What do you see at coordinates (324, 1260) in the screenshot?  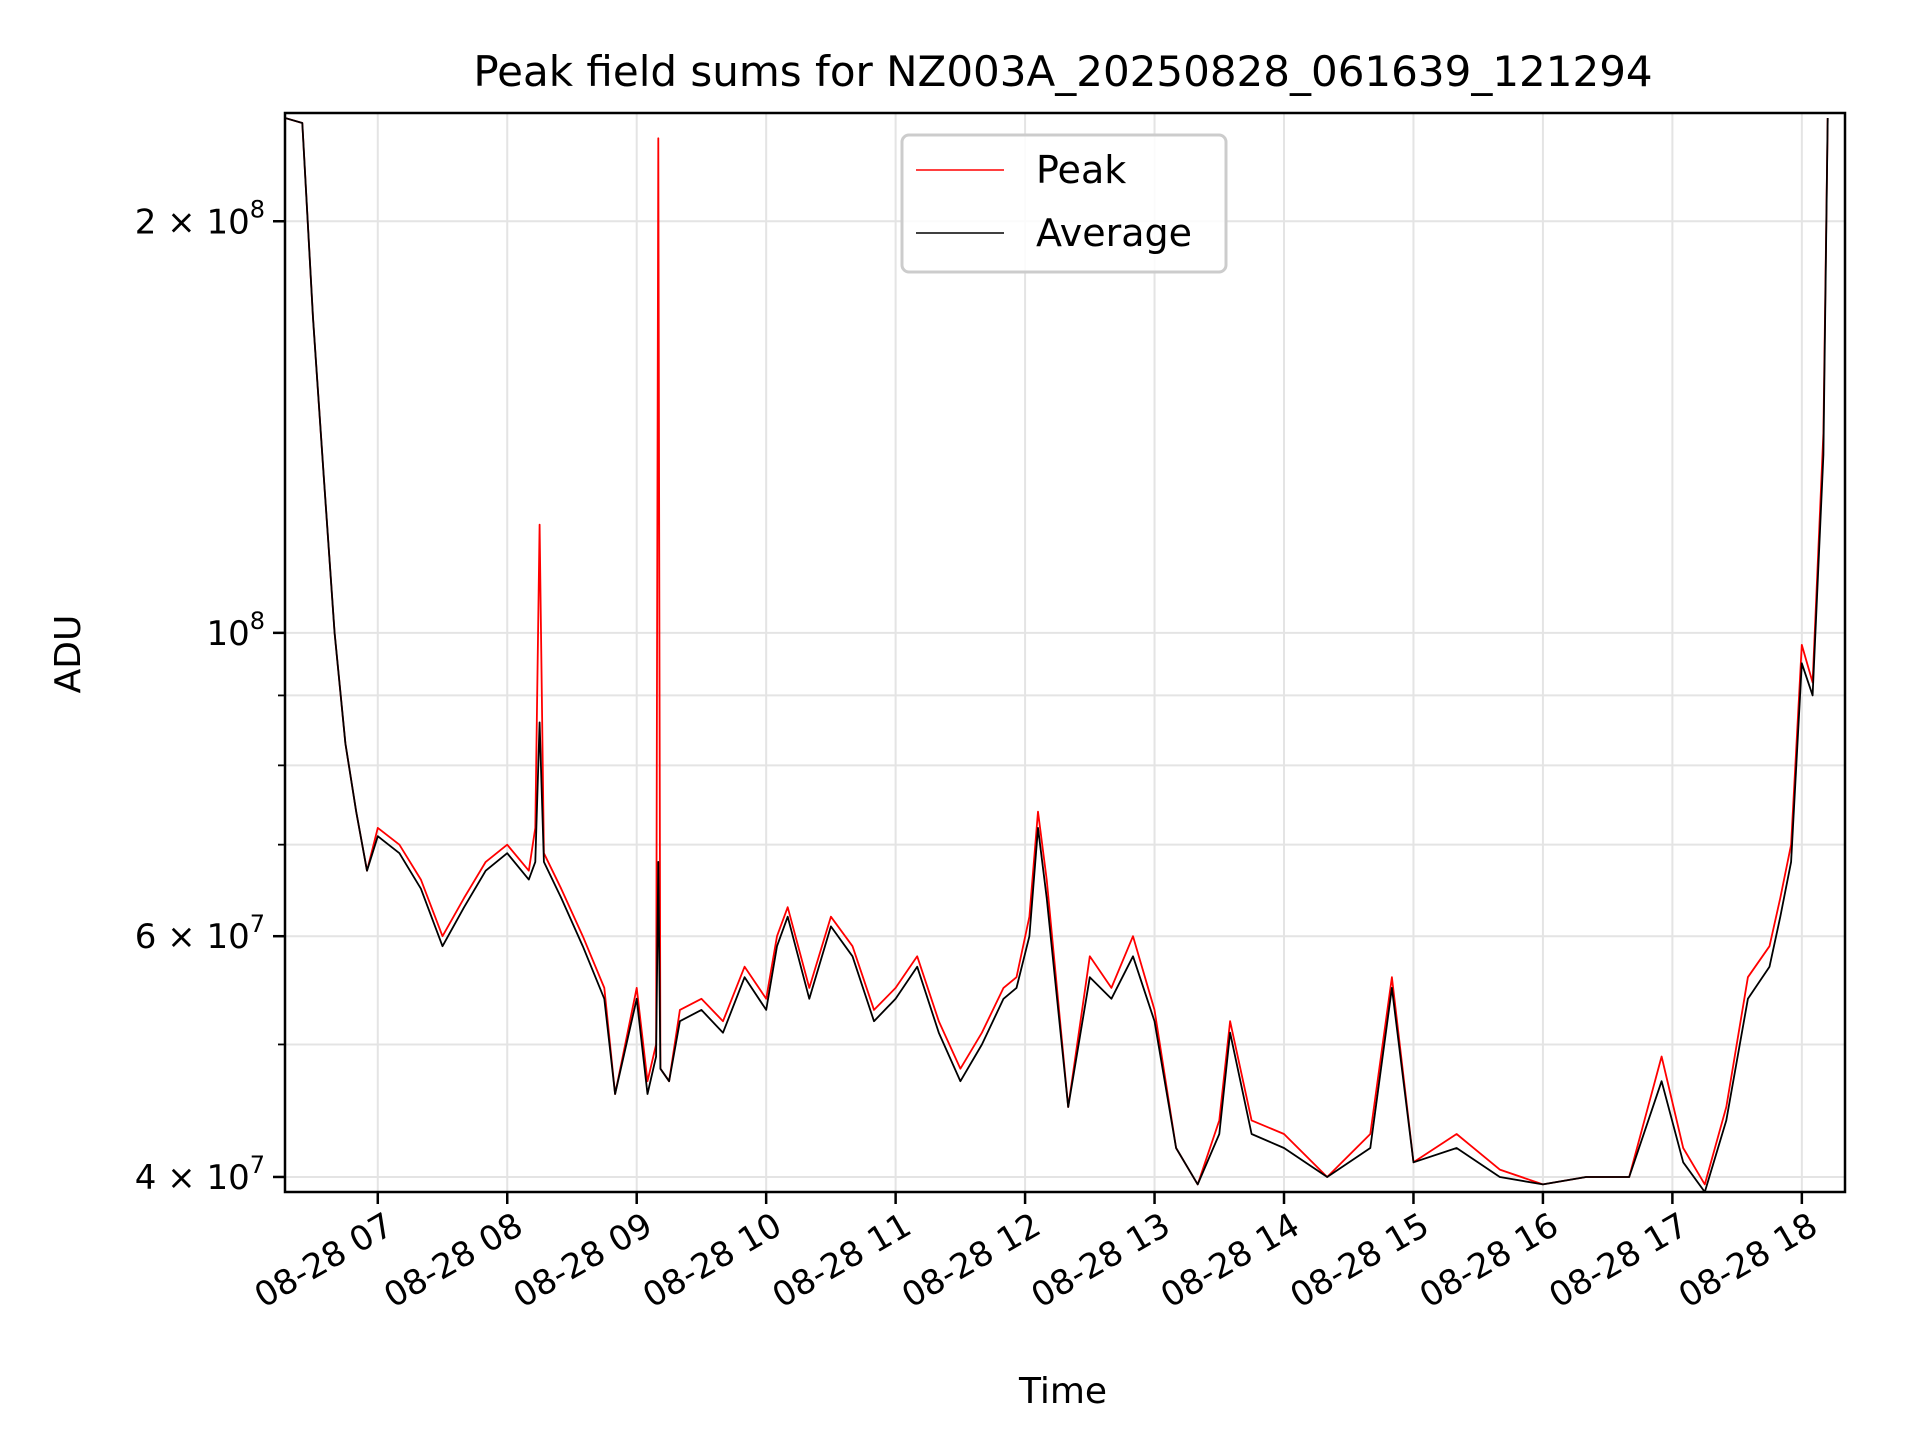 I see `x-tick-label: 08-28 07` at bounding box center [324, 1260].